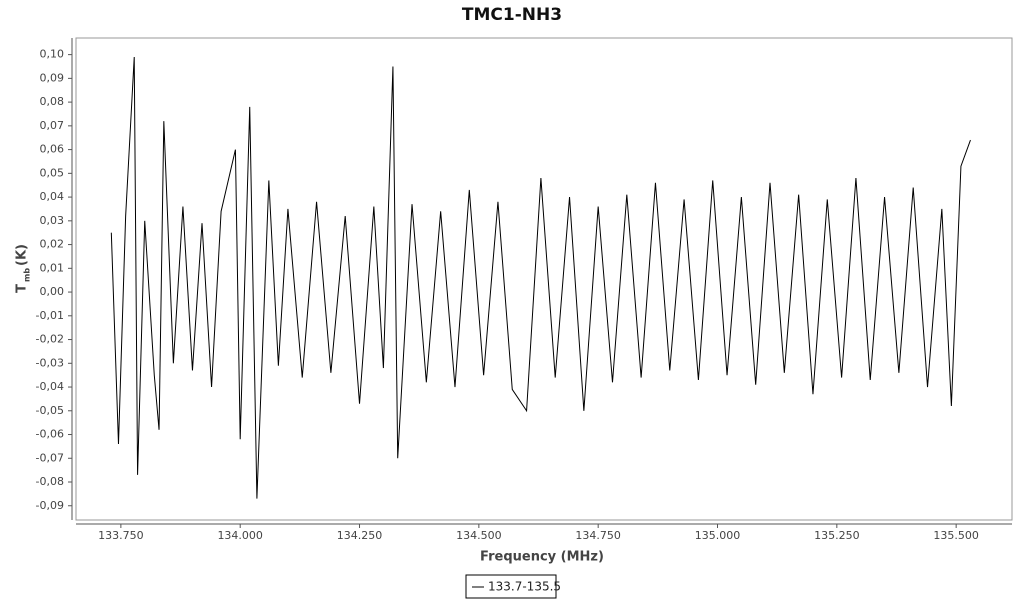 The width and height of the screenshot is (1024, 600). I want to click on x-tick-label: 134.750, so click(598, 535).